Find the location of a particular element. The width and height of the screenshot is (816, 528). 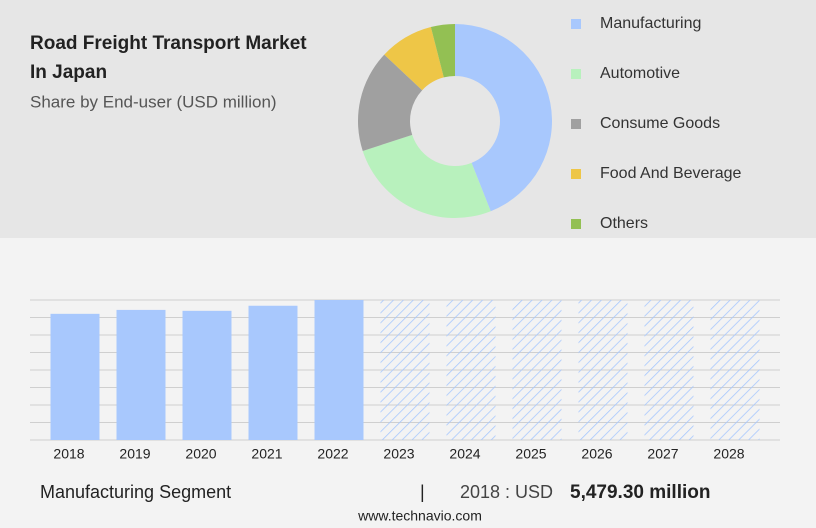

legend-label: Automotive is located at coordinates (640, 73).